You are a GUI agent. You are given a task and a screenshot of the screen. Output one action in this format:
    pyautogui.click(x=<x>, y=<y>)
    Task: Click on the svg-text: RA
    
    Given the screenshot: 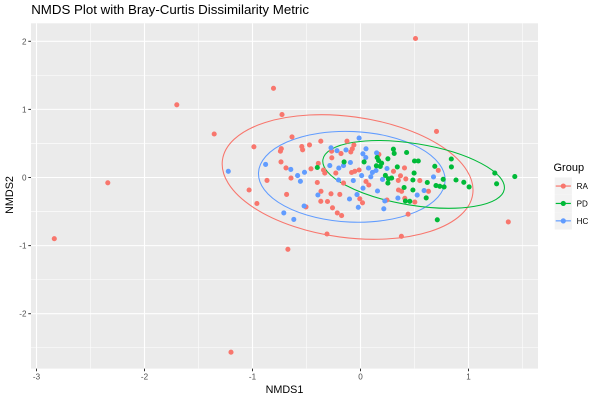 What is the action you would take?
    pyautogui.click(x=583, y=186)
    